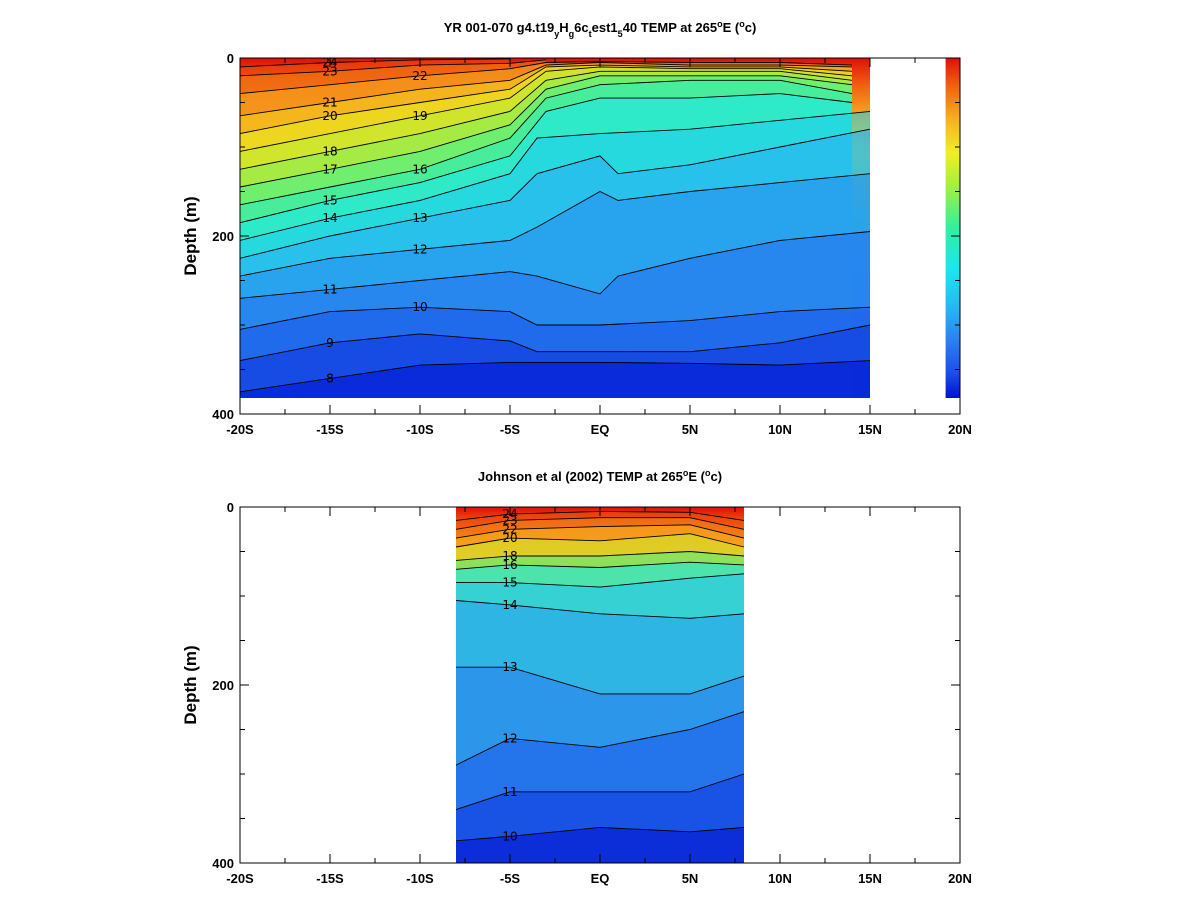 This screenshot has height=900, width=1200. I want to click on contour-label: 19, so click(419, 116).